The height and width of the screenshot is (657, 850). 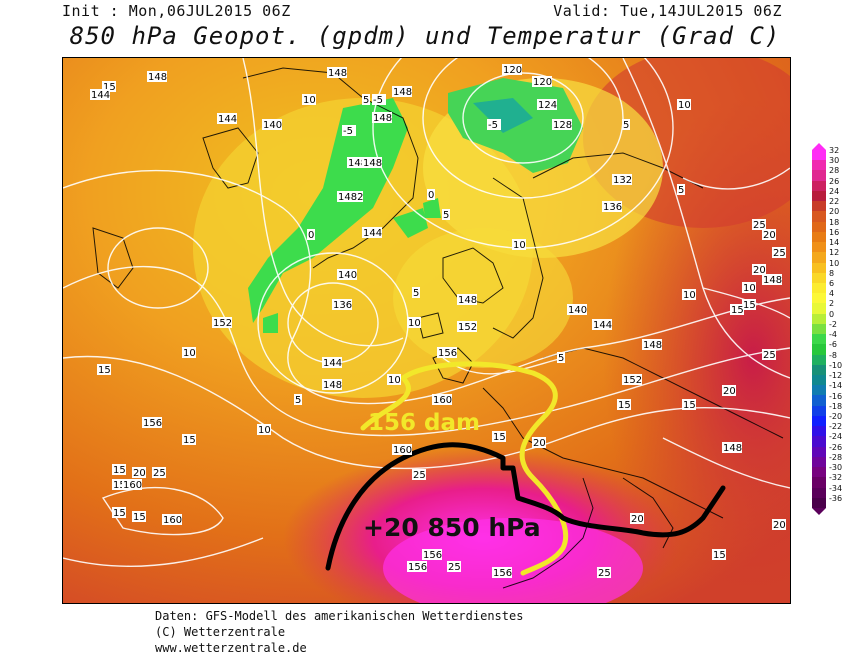 What do you see at coordinates (834, 253) in the screenshot?
I see `color-scale-label: 12` at bounding box center [834, 253].